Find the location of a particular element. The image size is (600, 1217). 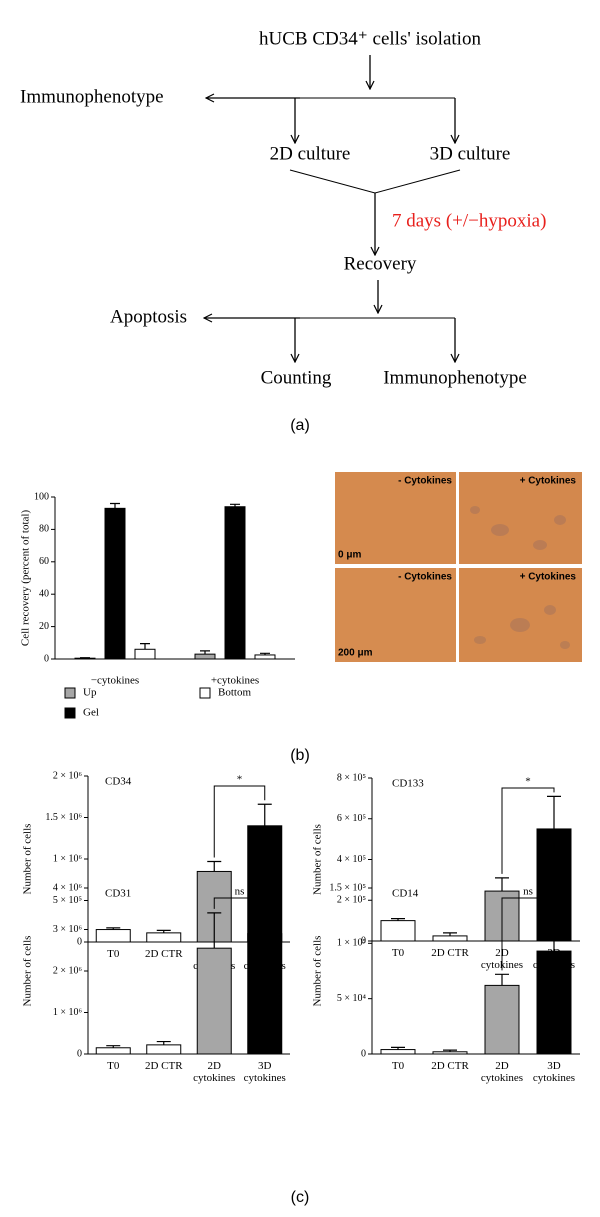

flow-node: hUCB CD34⁺ cells' isolation is located at coordinates (370, 38).